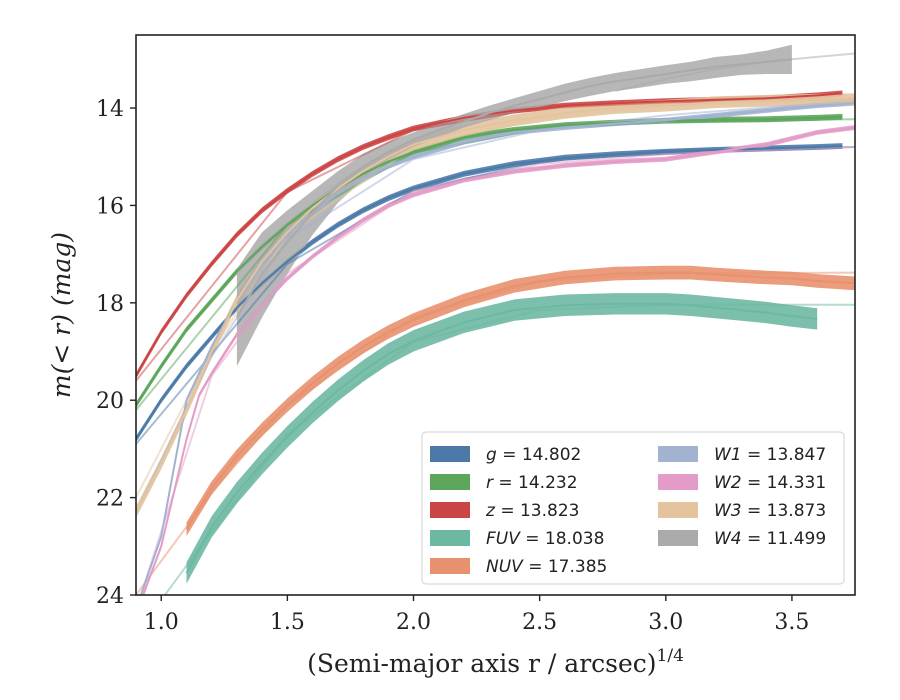  I want to click on legend-band-value: = 18.038, so click(562, 539).